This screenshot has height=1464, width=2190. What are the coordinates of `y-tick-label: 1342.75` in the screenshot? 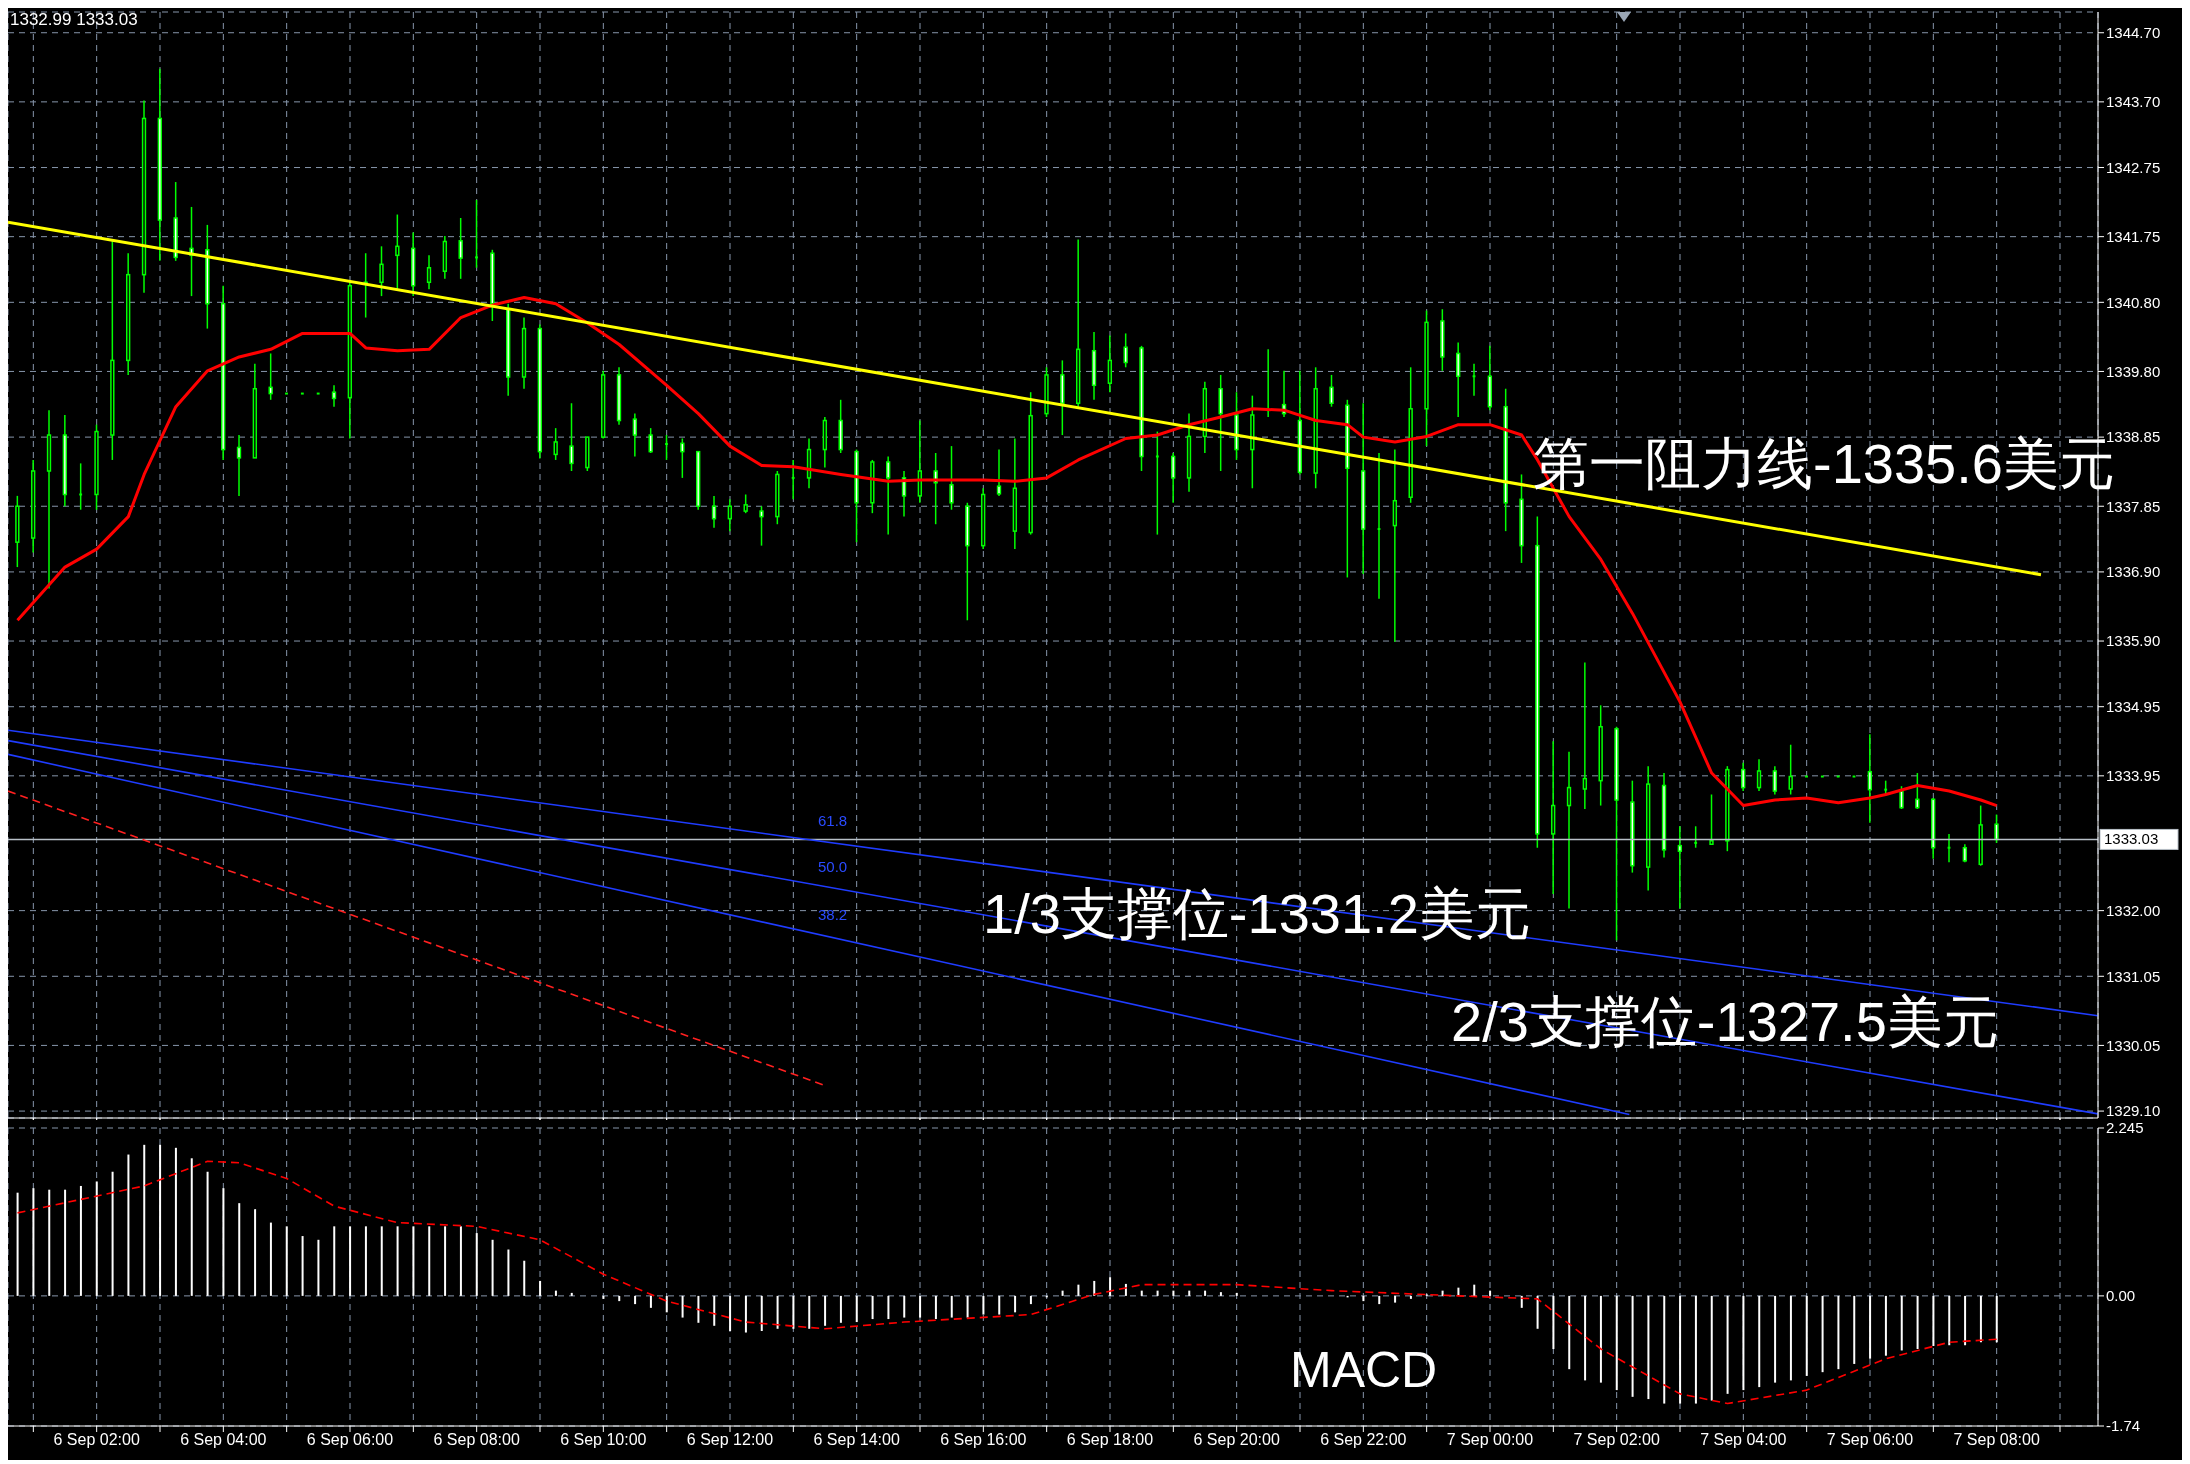 It's located at (2133, 167).